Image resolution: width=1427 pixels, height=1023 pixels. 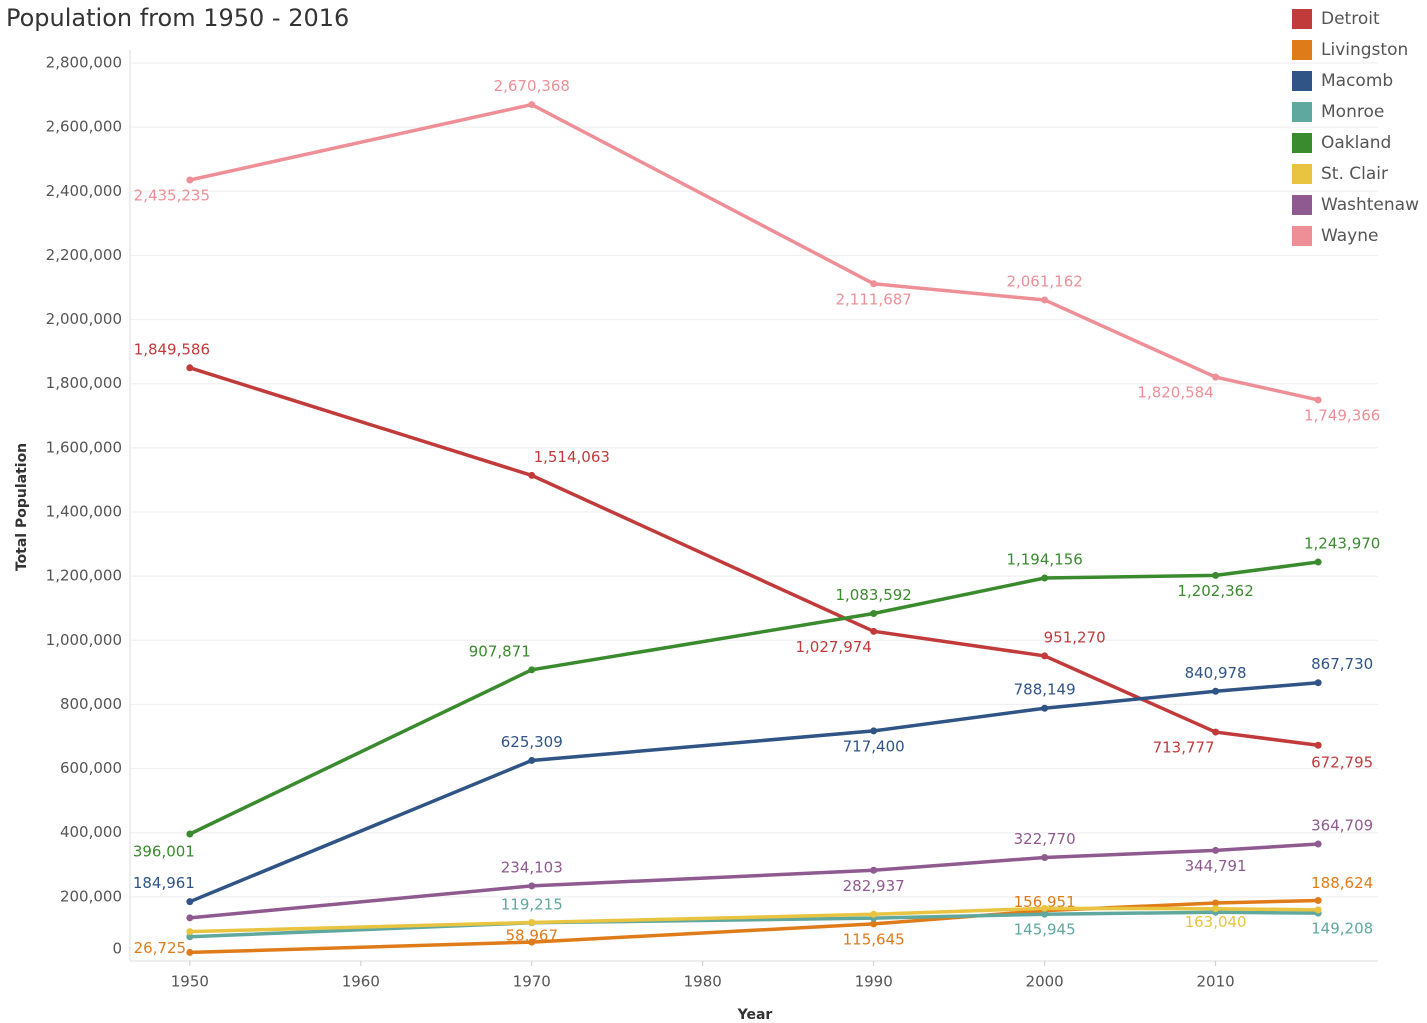 What do you see at coordinates (1342, 415) in the screenshot?
I see `value-label: 1,749,366` at bounding box center [1342, 415].